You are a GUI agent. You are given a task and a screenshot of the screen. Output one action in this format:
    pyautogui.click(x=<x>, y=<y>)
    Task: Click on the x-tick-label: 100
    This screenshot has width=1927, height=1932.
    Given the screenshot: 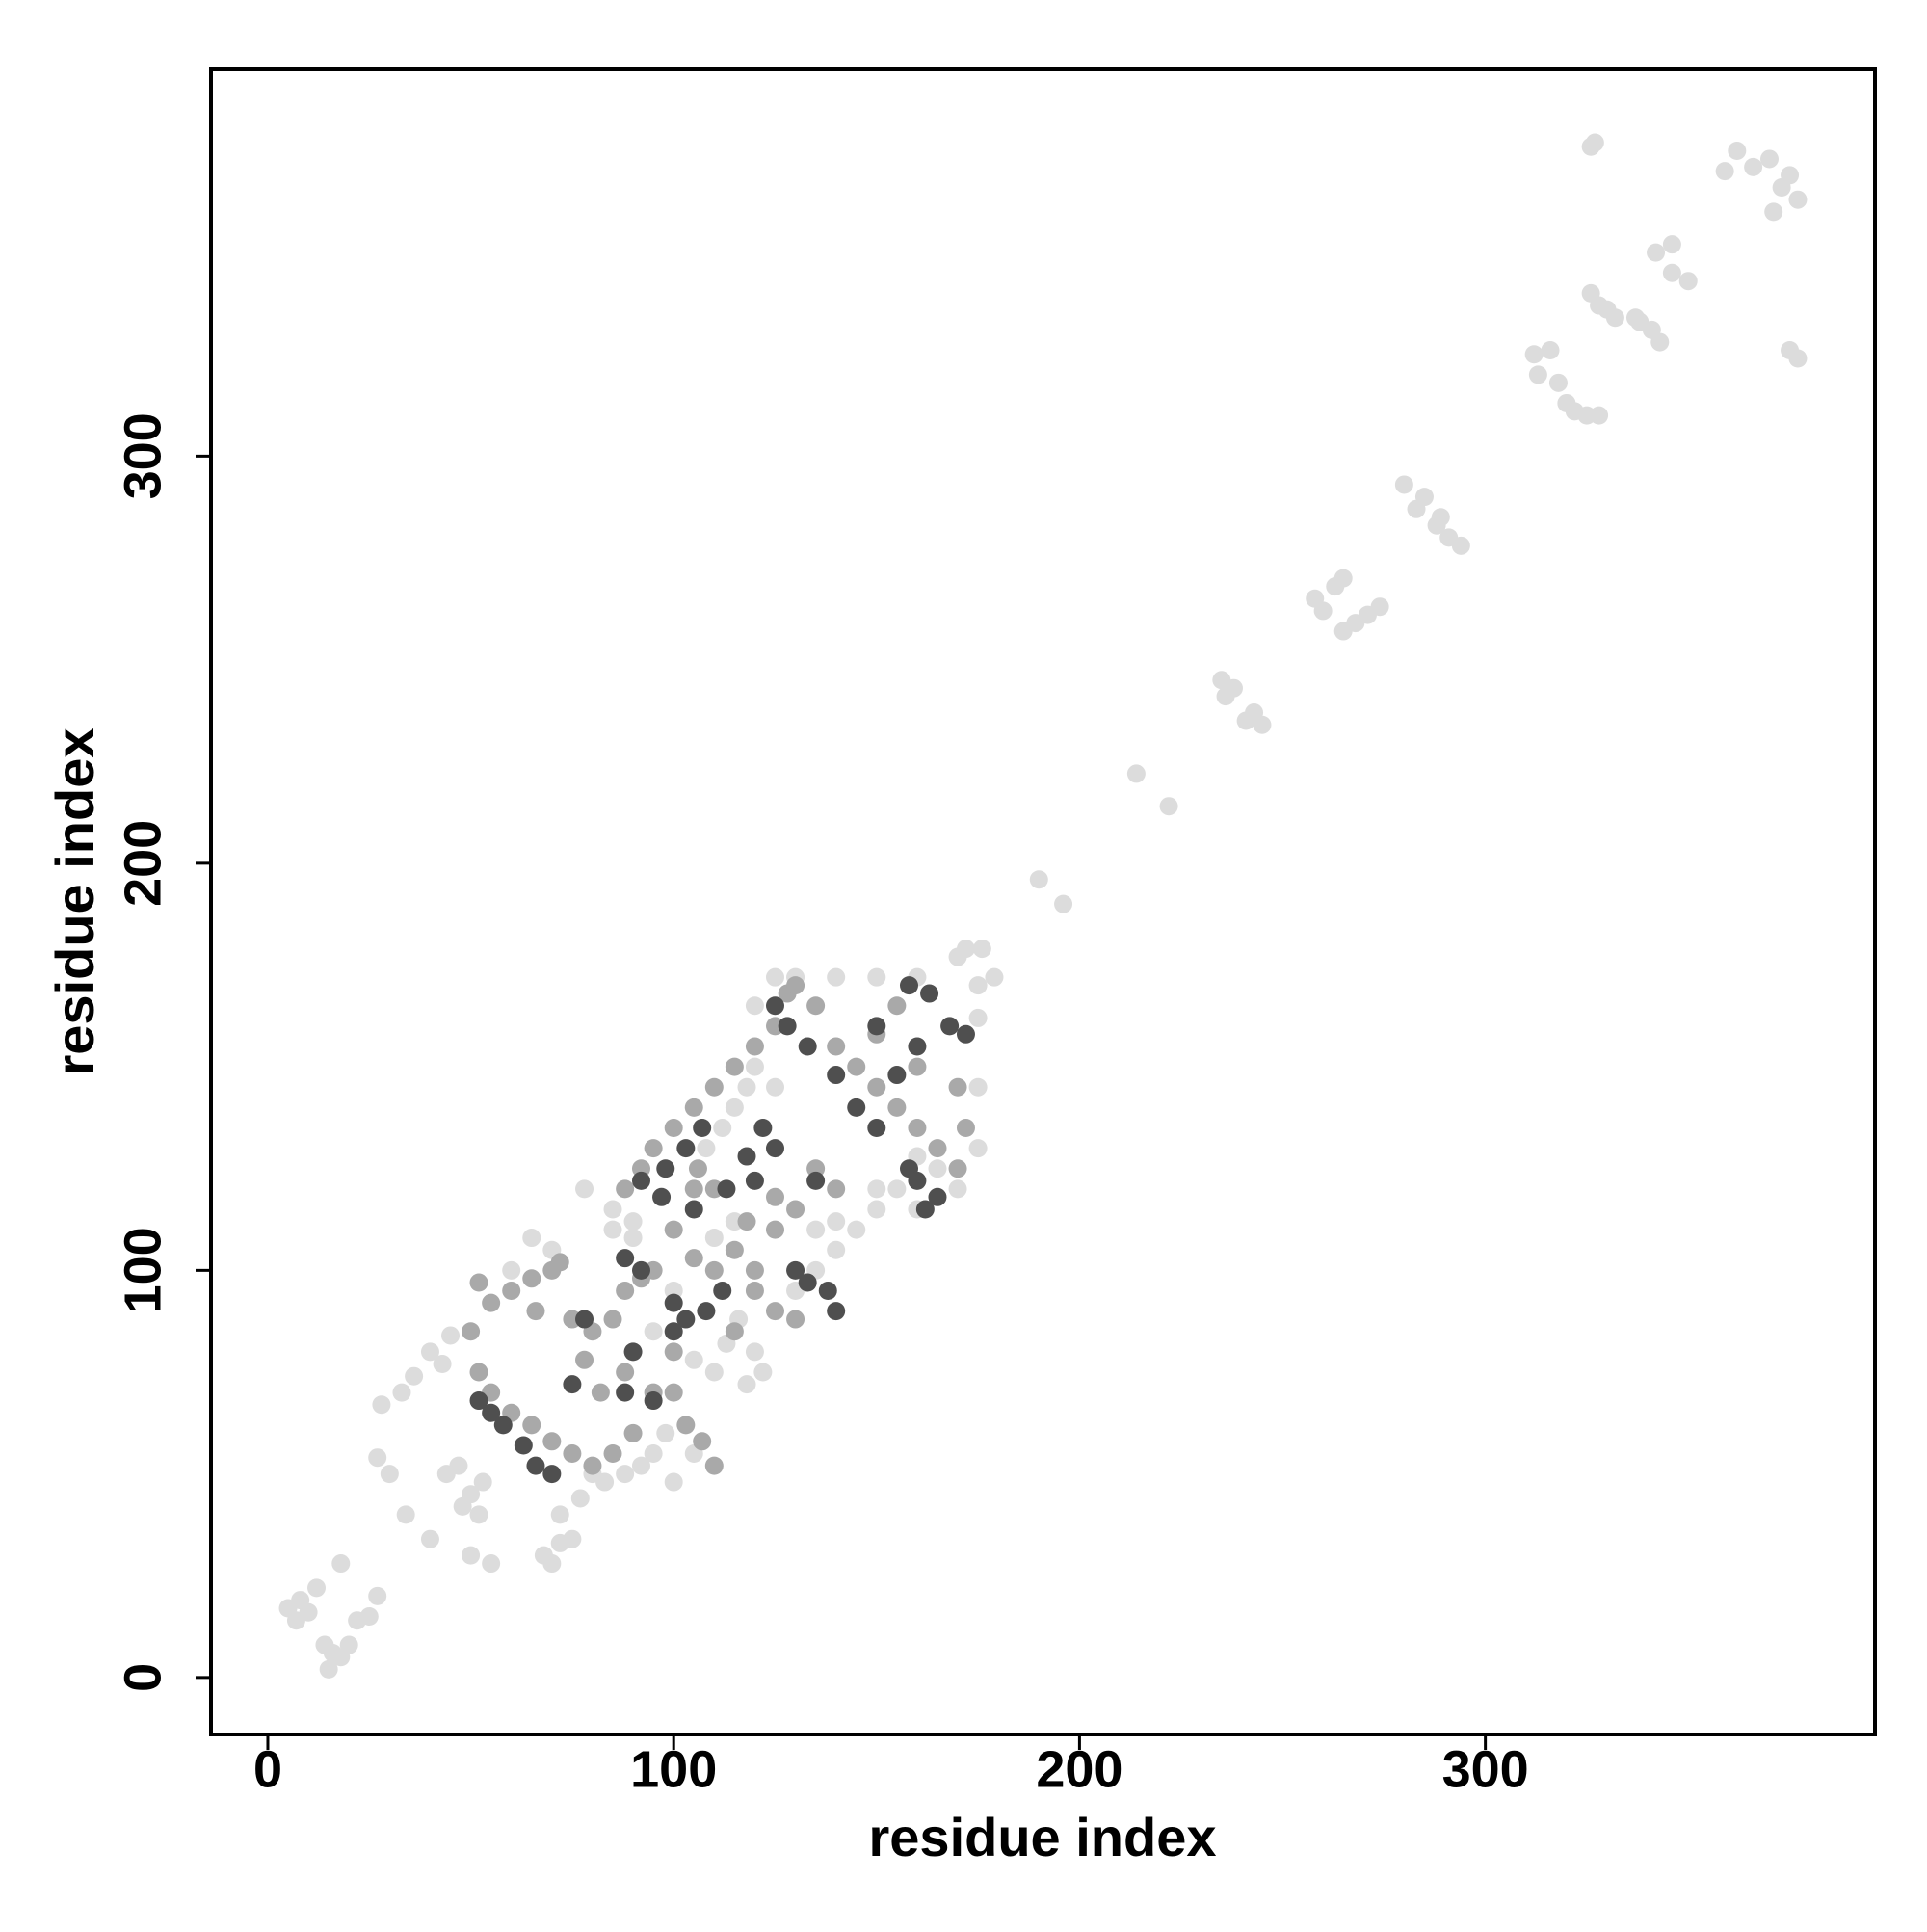 What is the action you would take?
    pyautogui.click(x=673, y=1769)
    